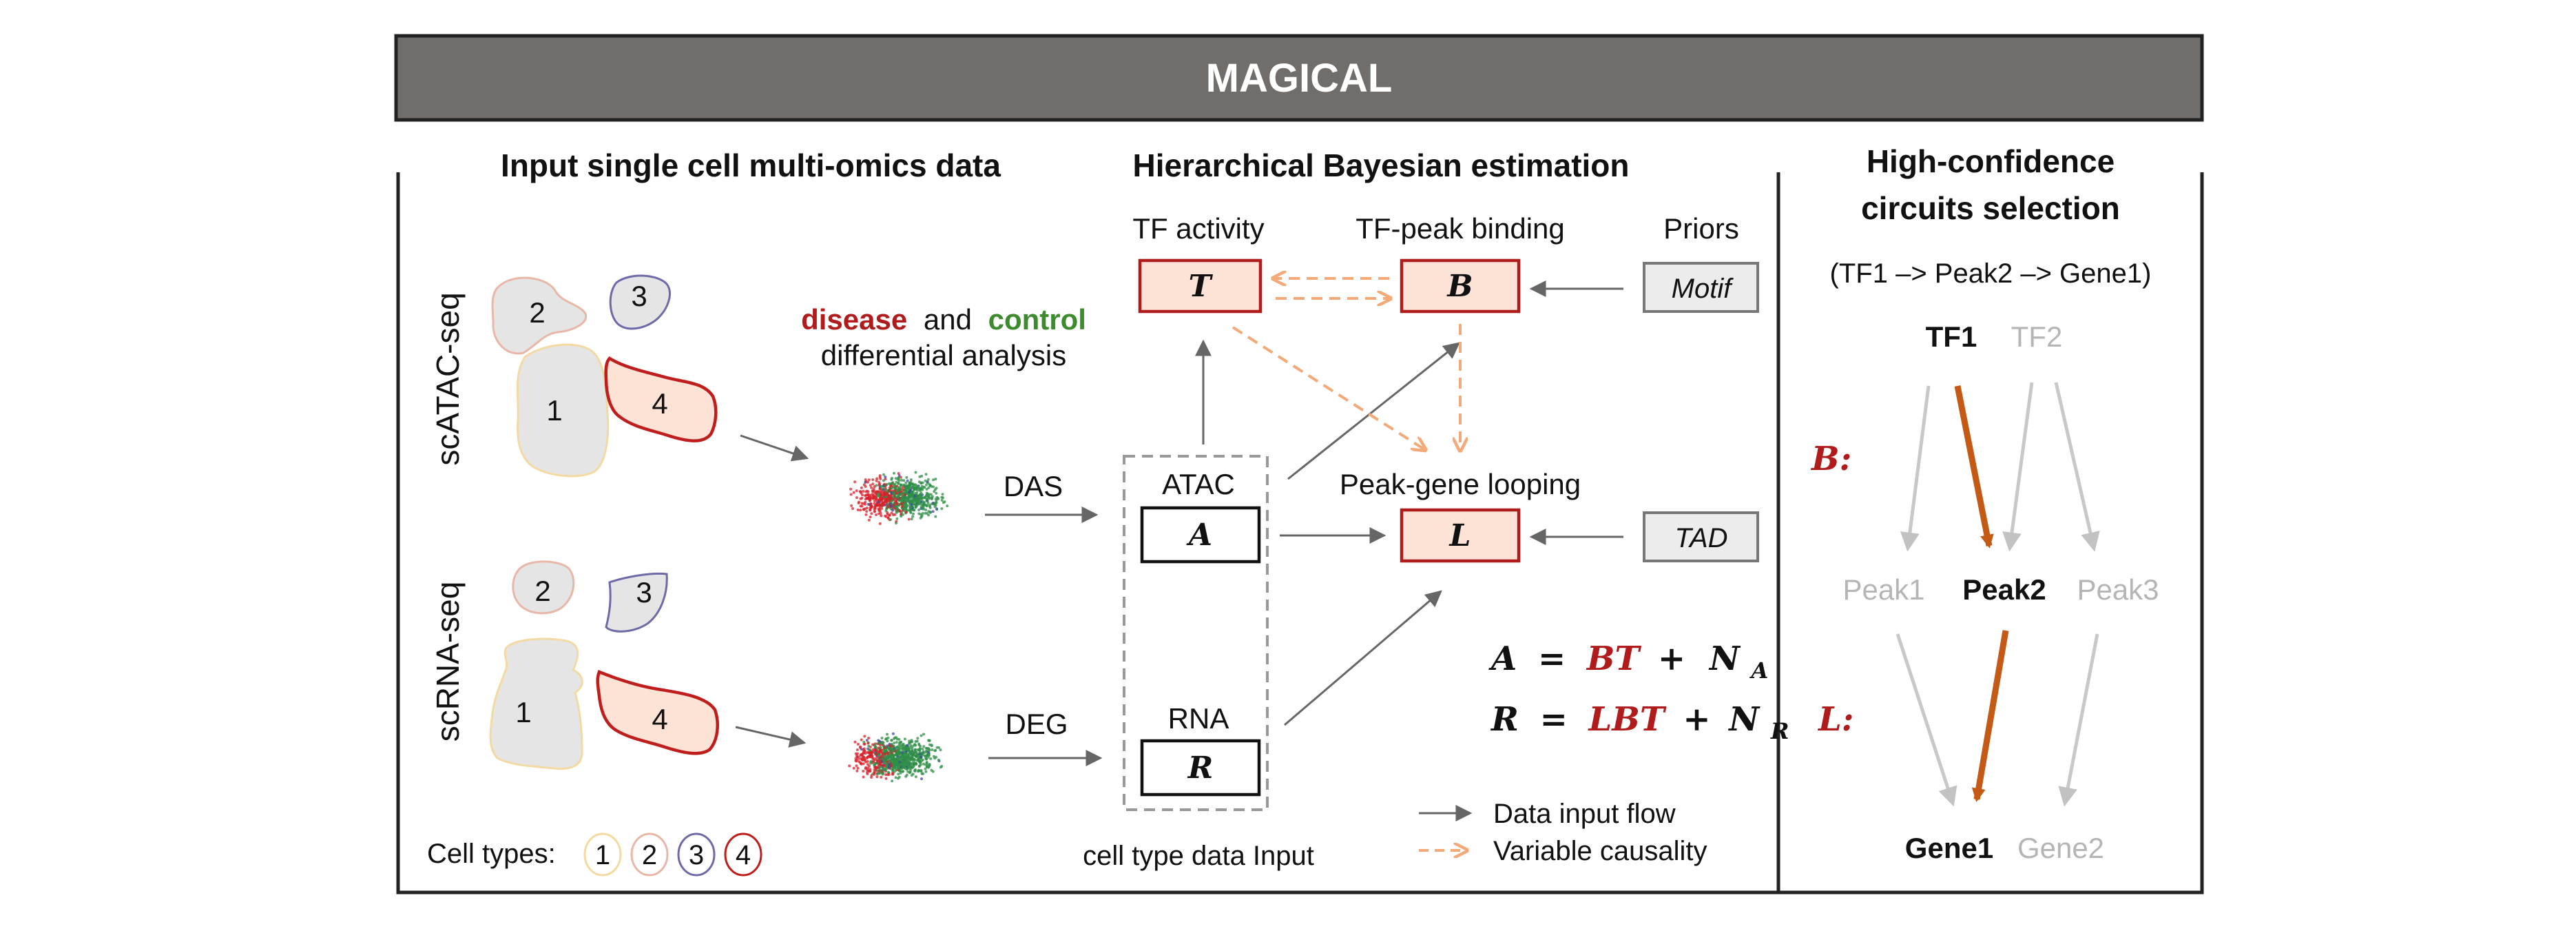  Describe the element at coordinates (1926, 720) in the screenshot. I see `peak1-to-gene1-edge` at that location.